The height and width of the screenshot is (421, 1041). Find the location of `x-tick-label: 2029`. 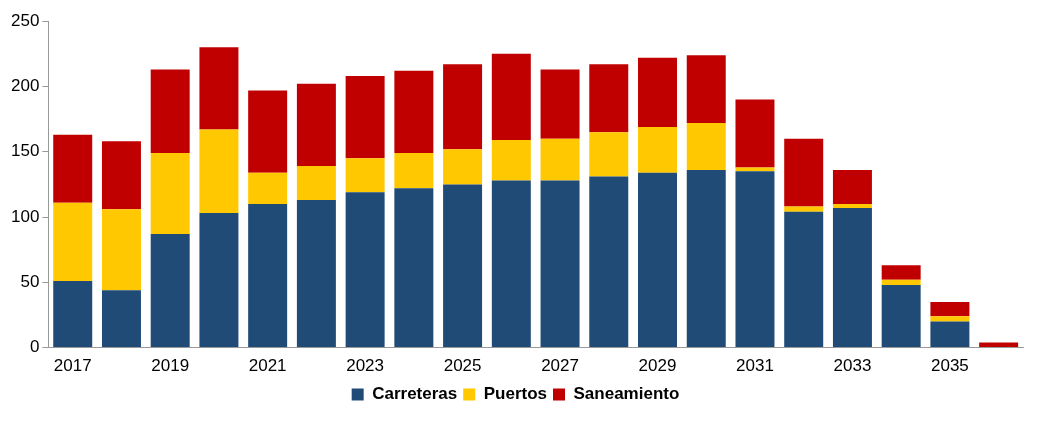

x-tick-label: 2029 is located at coordinates (657, 366).